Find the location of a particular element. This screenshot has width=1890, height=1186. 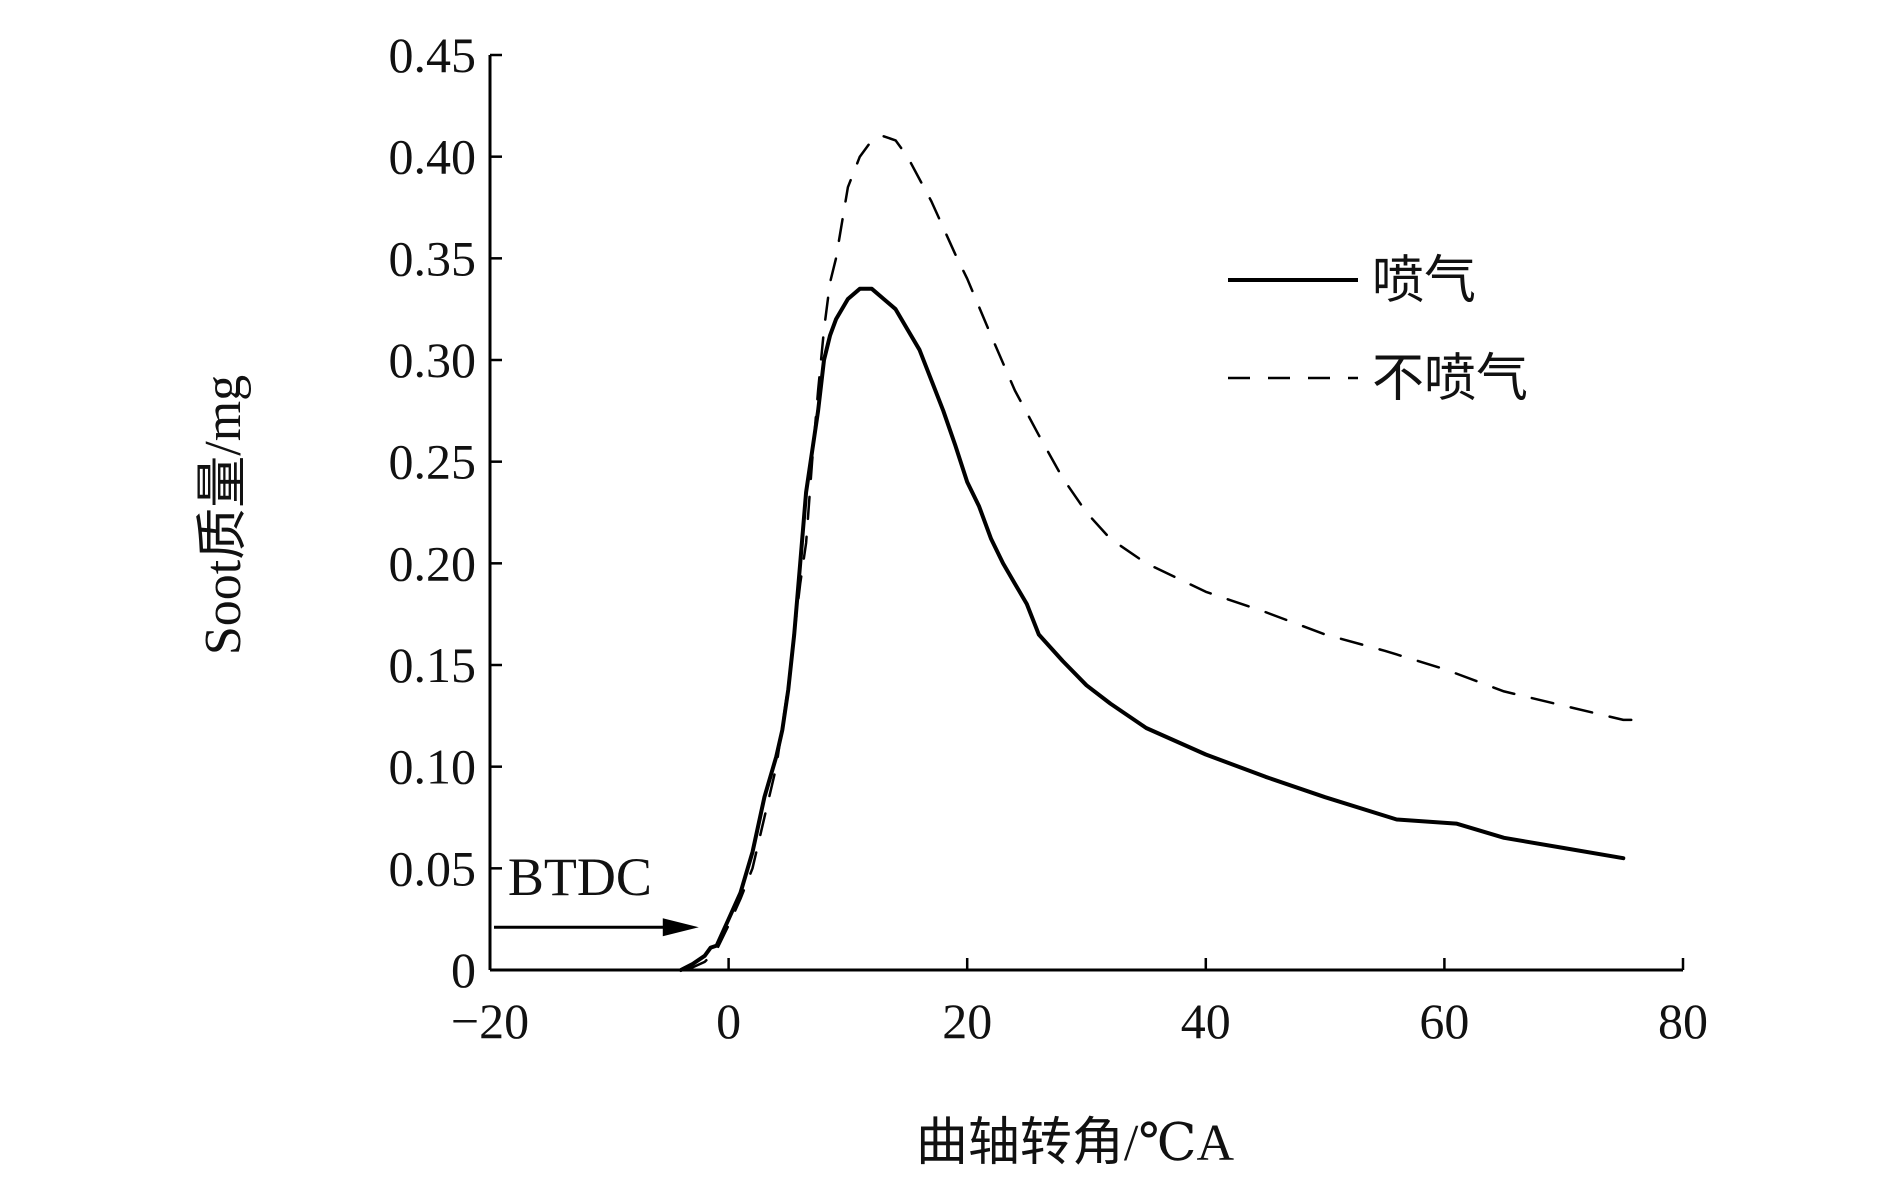

y-tick-label: 0.10 is located at coordinates (433, 767).